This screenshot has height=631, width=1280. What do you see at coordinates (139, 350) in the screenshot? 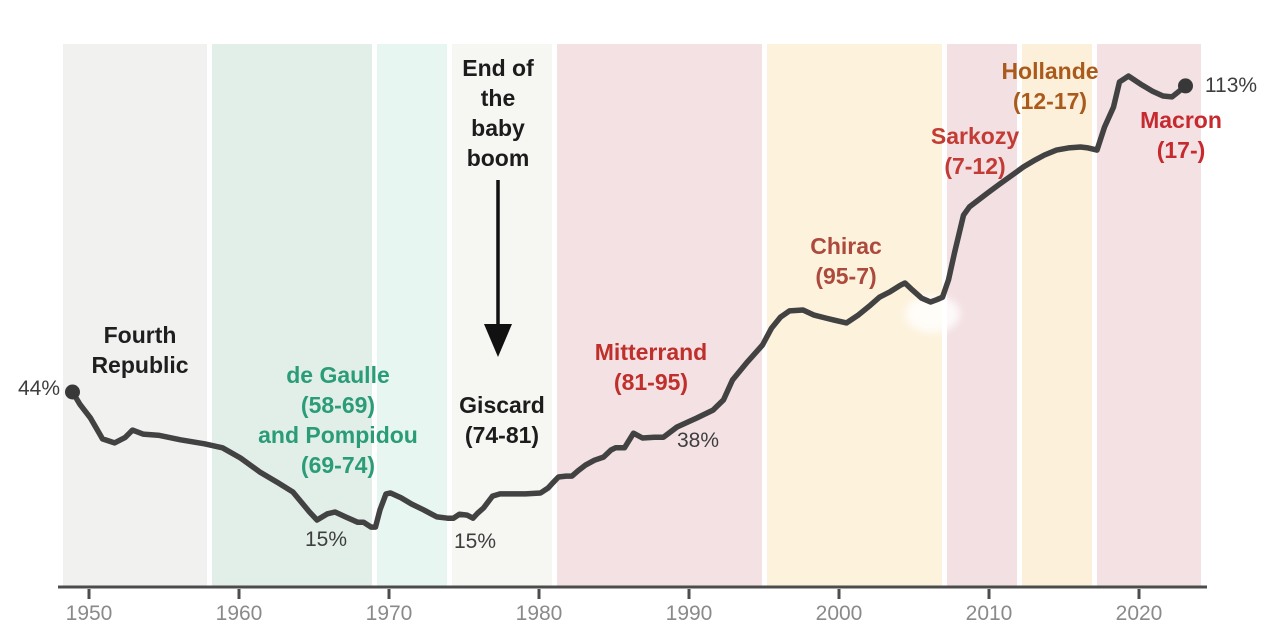
I see `era-label-fourth-republic: Fourth Republic` at bounding box center [139, 350].